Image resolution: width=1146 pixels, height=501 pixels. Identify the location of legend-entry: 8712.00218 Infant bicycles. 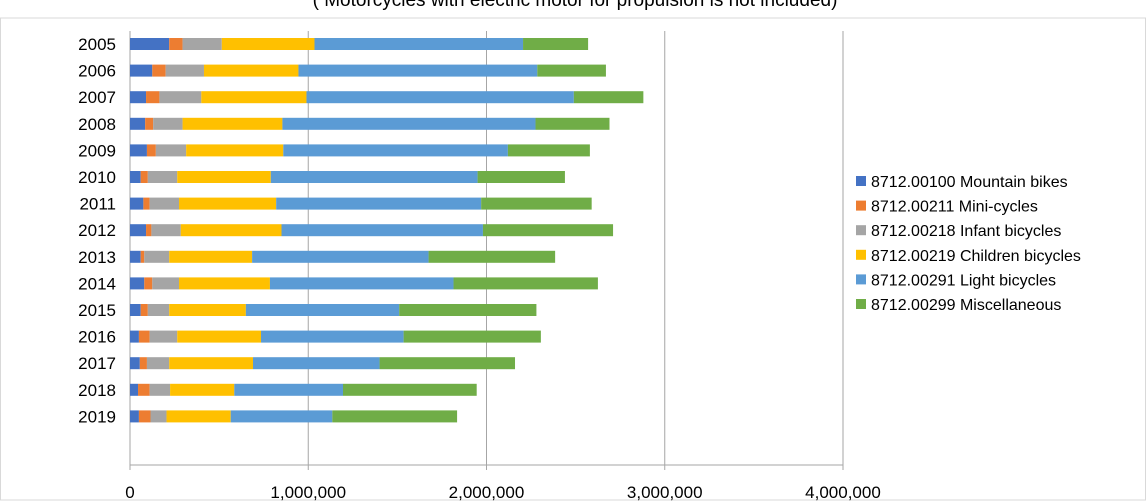
(966, 231).